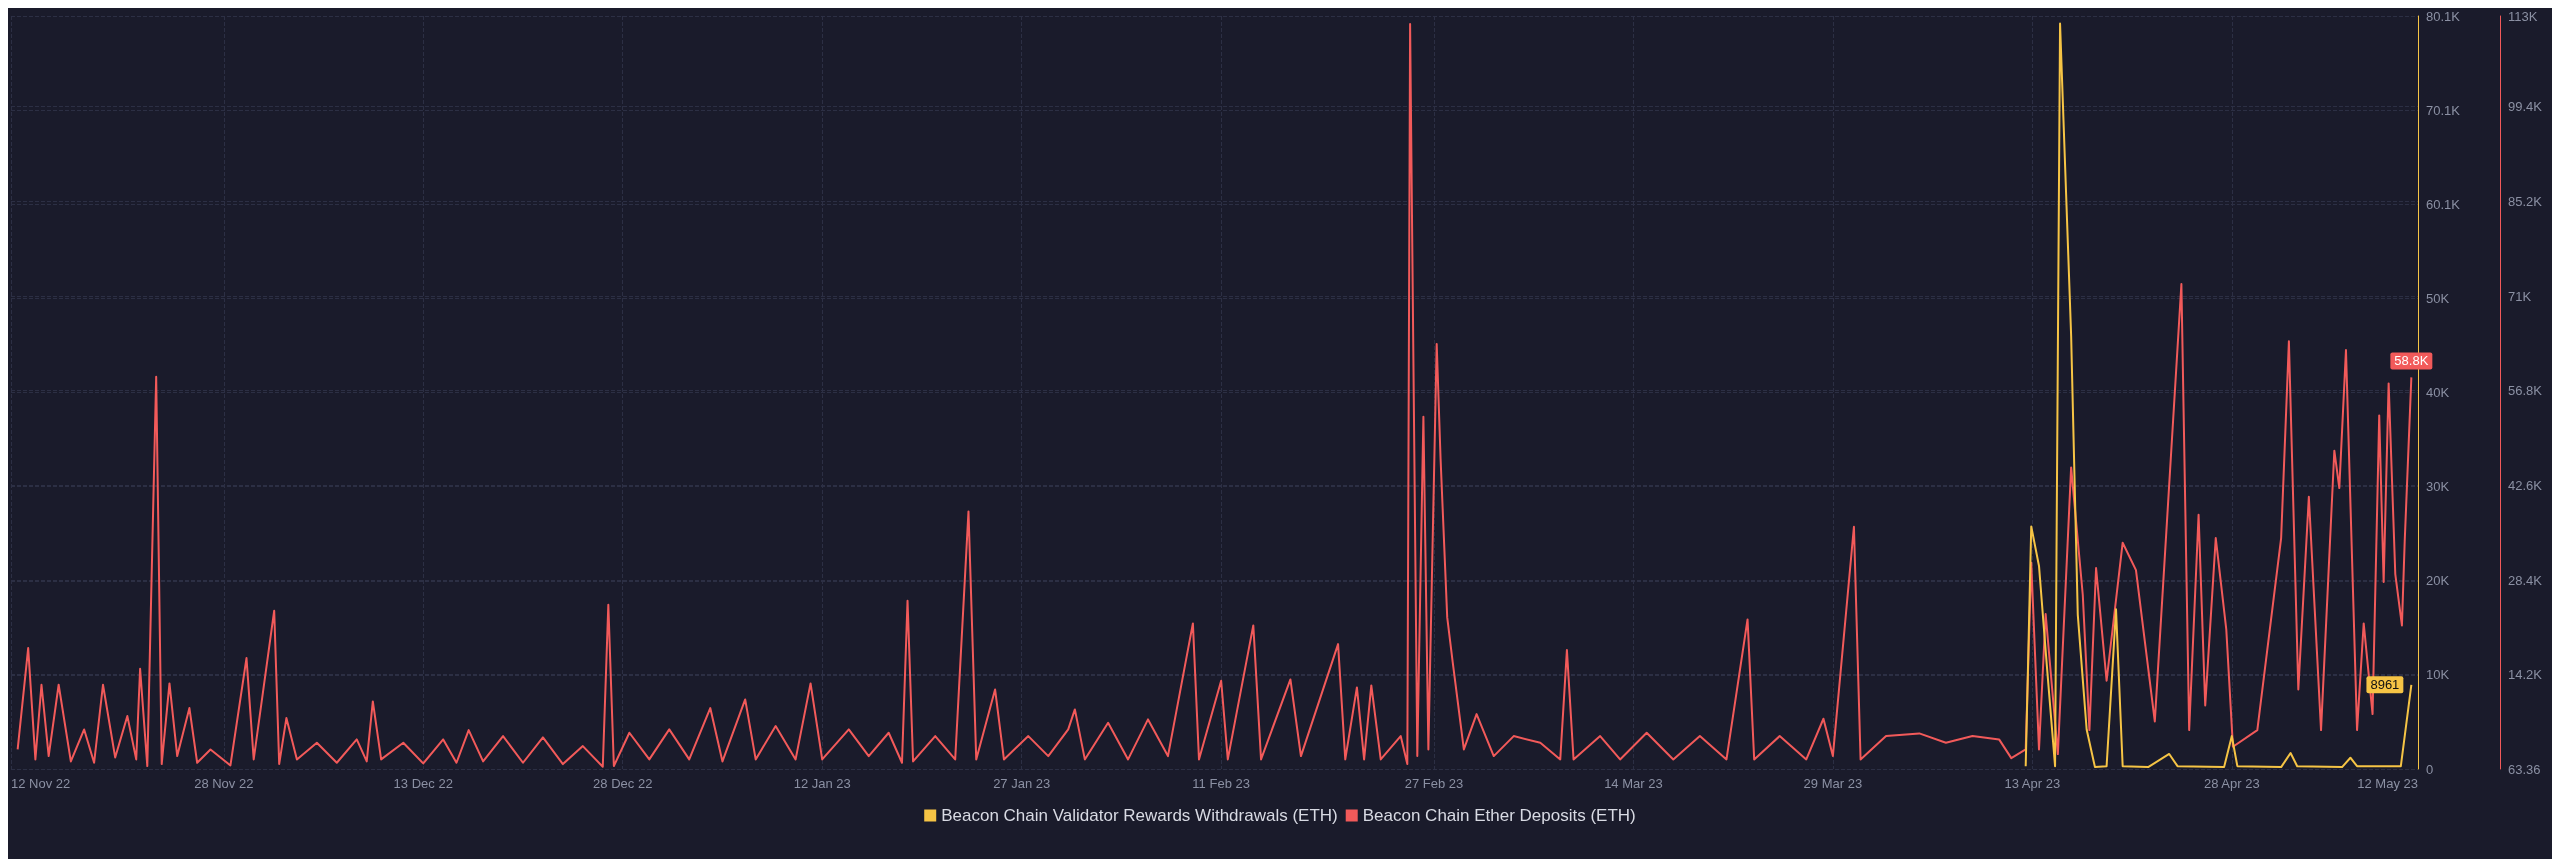 The image size is (2560, 867). What do you see at coordinates (41, 783) in the screenshot?
I see `x-tick-label: 12 Nov 22` at bounding box center [41, 783].